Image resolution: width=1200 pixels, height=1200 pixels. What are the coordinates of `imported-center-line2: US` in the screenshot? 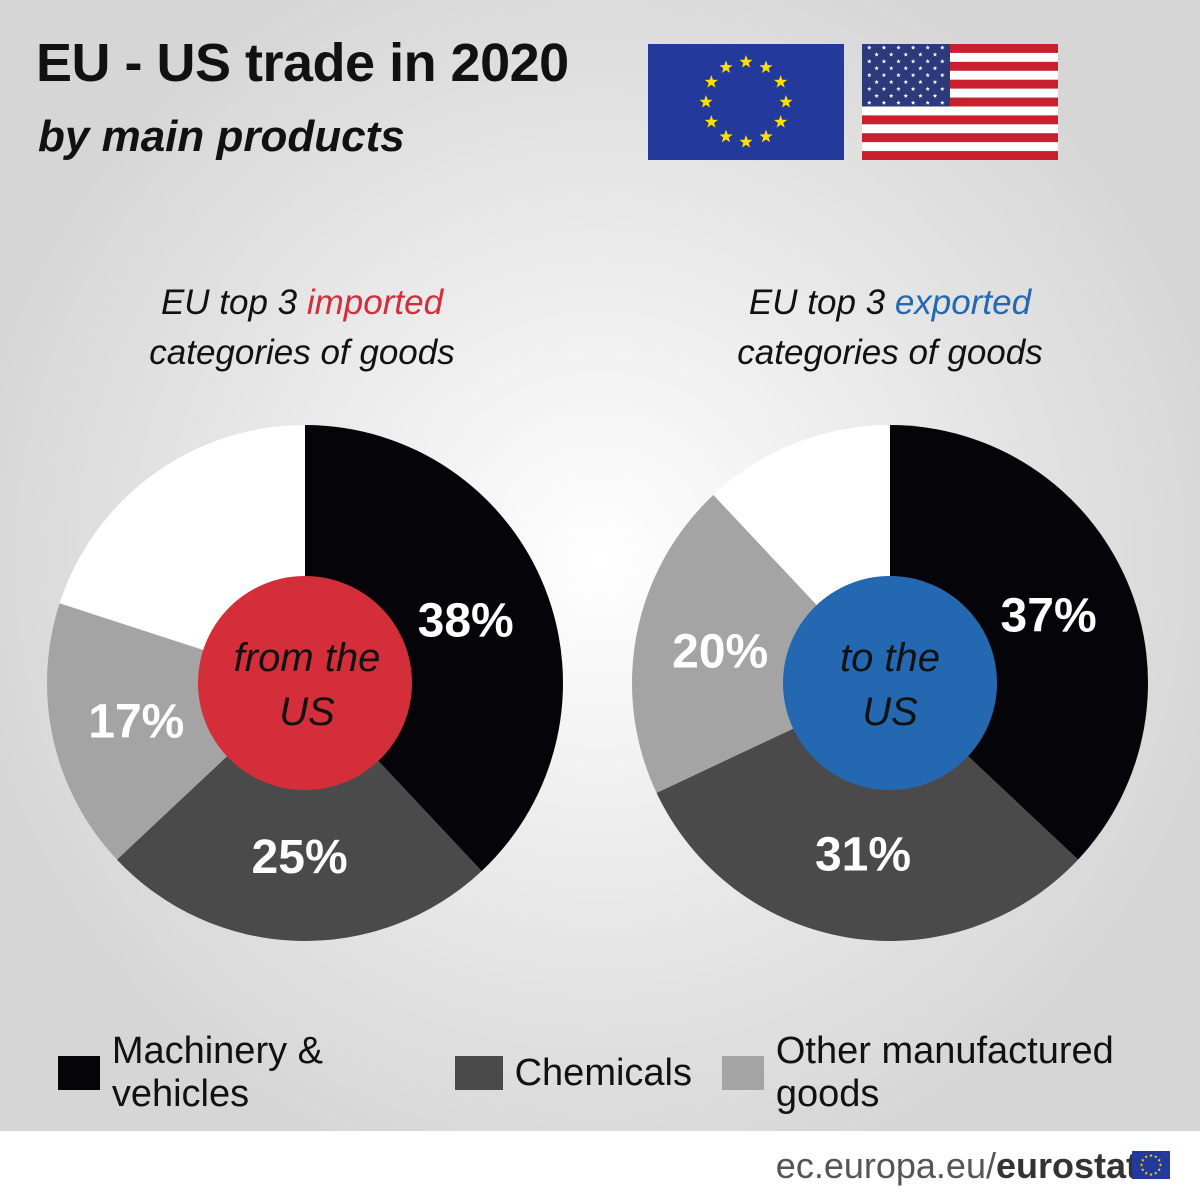 It's located at (307, 712).